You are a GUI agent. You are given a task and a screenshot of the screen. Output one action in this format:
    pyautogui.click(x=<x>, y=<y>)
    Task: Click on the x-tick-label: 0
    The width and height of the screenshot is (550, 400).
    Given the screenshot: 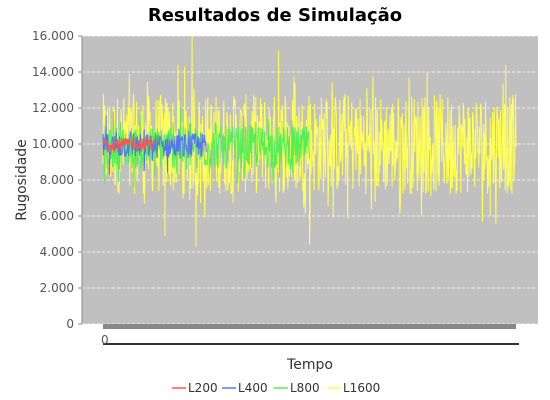 What is the action you would take?
    pyautogui.click(x=105, y=340)
    